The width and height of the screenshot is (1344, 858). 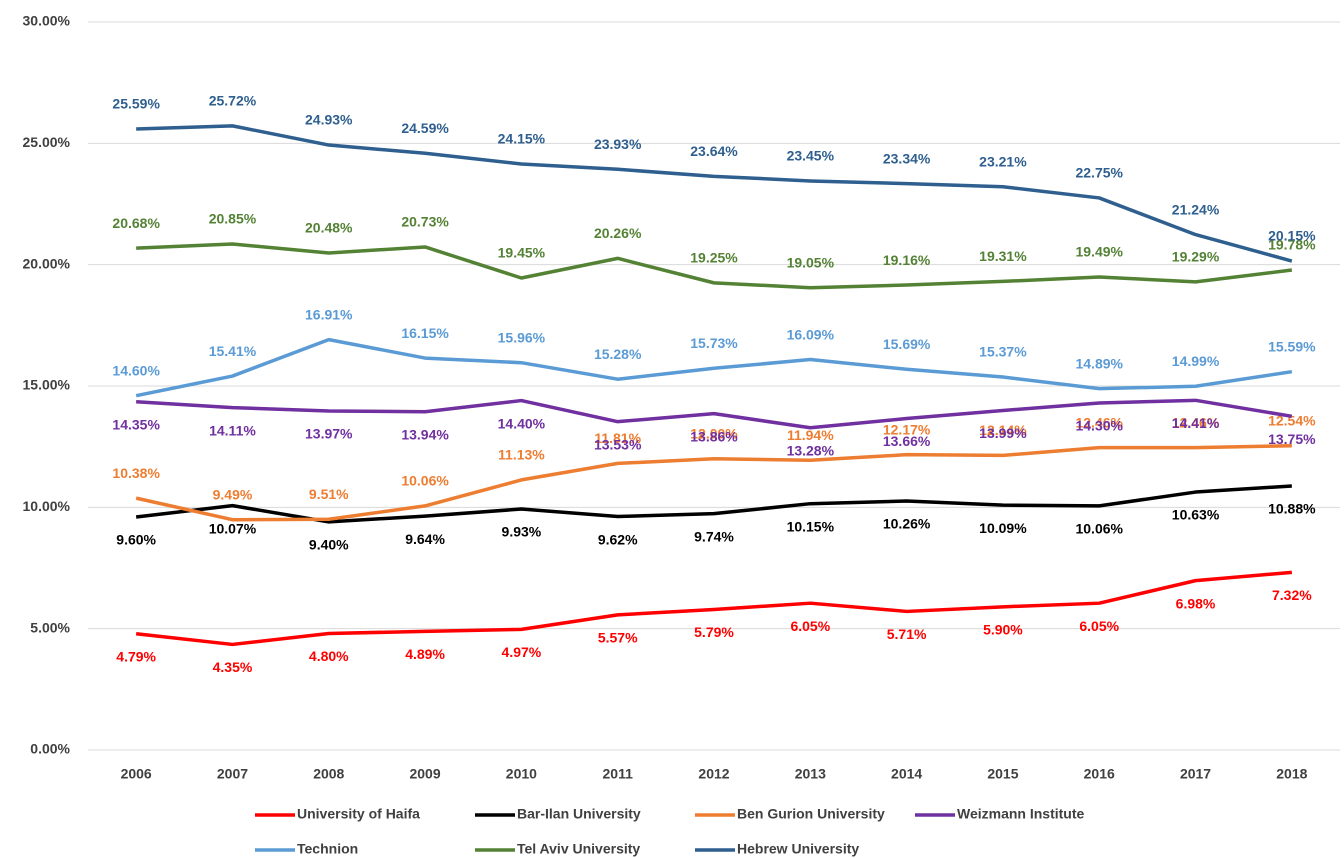 I want to click on data-label: 9.60%, so click(x=136, y=540).